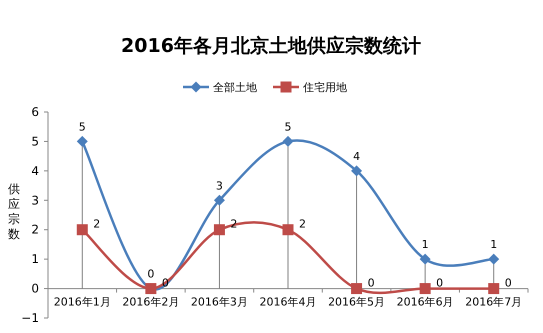 Image resolution: width=543 pixels, height=333 pixels. Describe the element at coordinates (35, 141) in the screenshot. I see `y-tick-label: 5` at that location.